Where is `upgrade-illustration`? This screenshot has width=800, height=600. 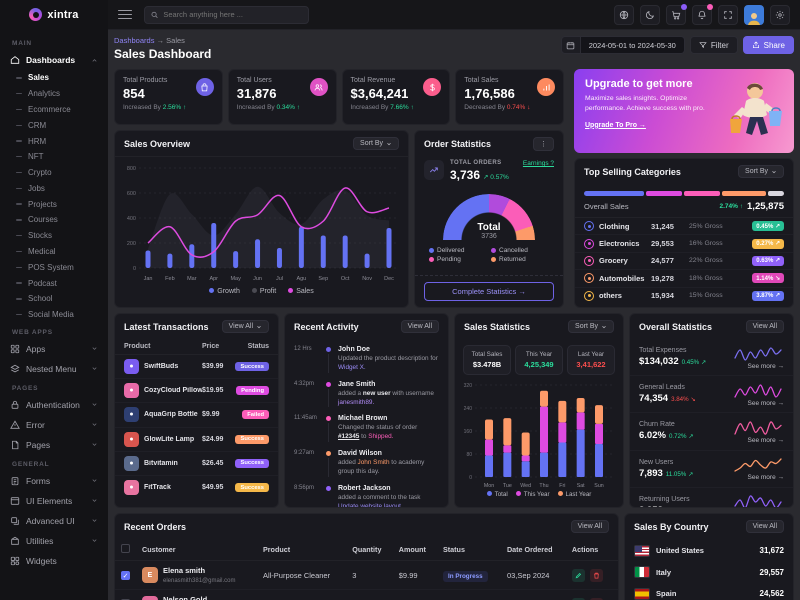 upgrade-illustration is located at coordinates (756, 109).